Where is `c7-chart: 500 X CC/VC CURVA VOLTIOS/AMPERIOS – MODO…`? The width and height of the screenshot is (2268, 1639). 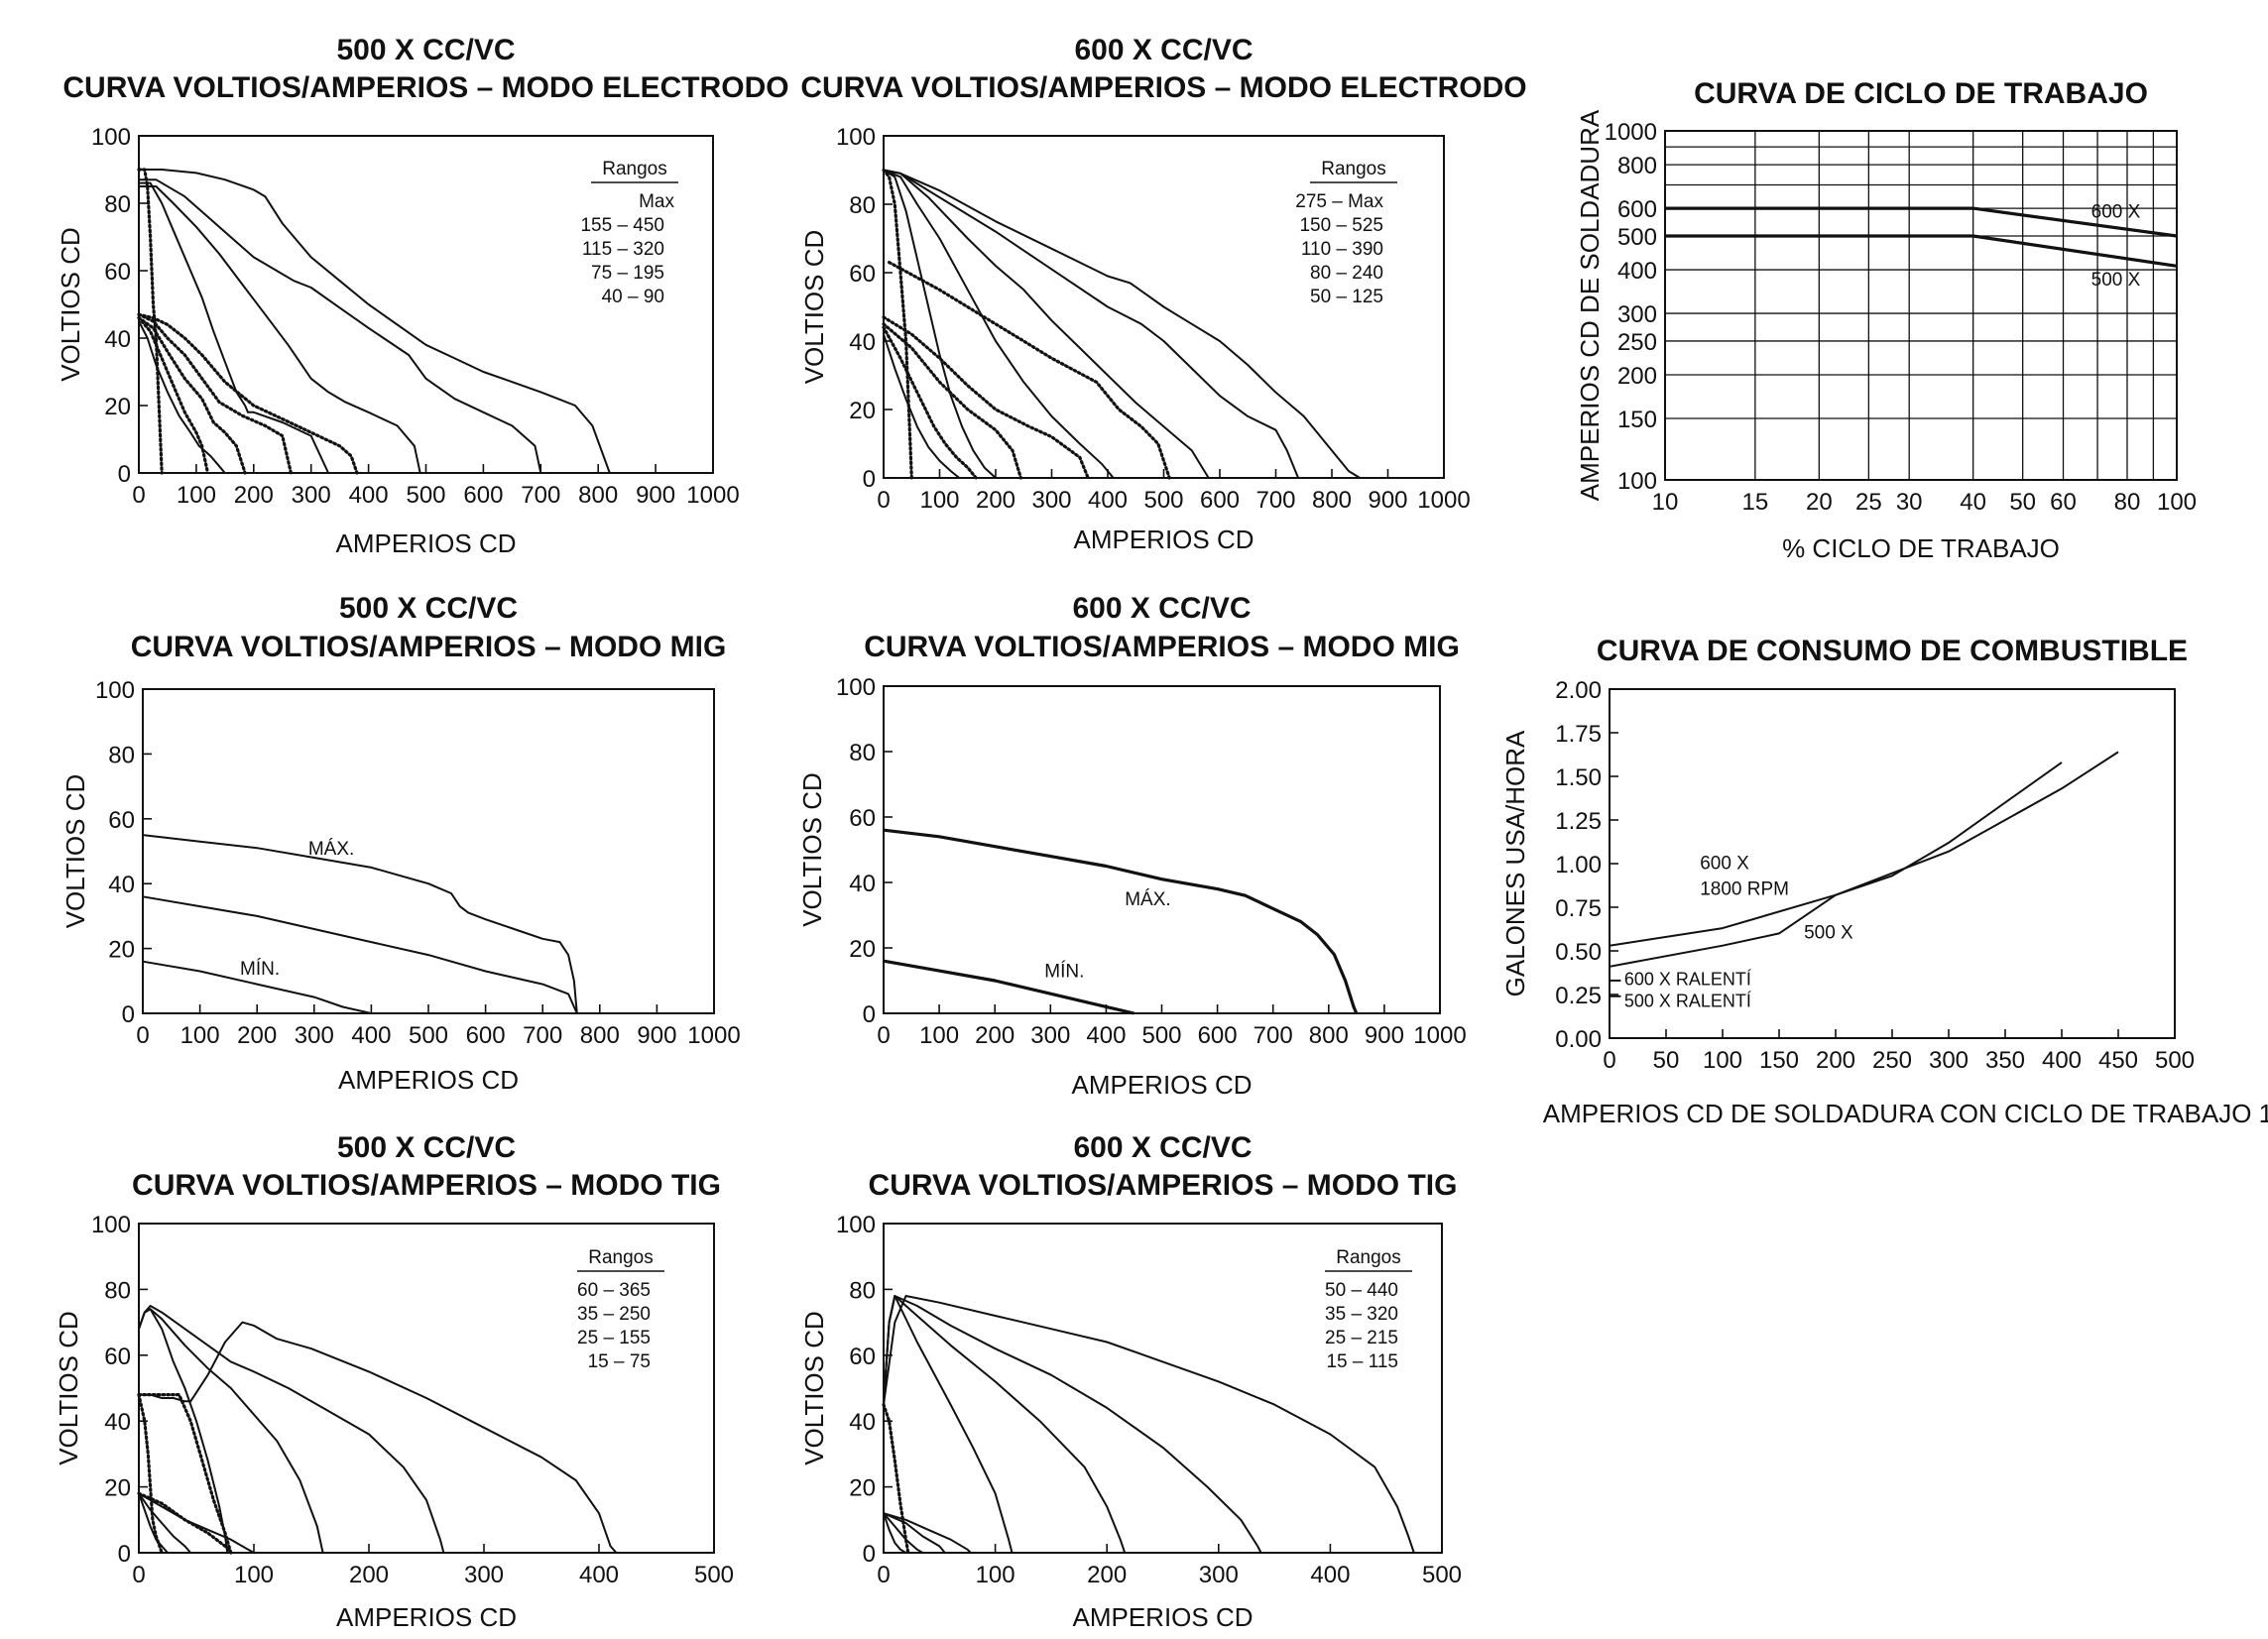 c7-chart: 500 X CC/VC CURVA VOLTIOS/AMPERIOS – MODO… is located at coordinates (394, 1382).